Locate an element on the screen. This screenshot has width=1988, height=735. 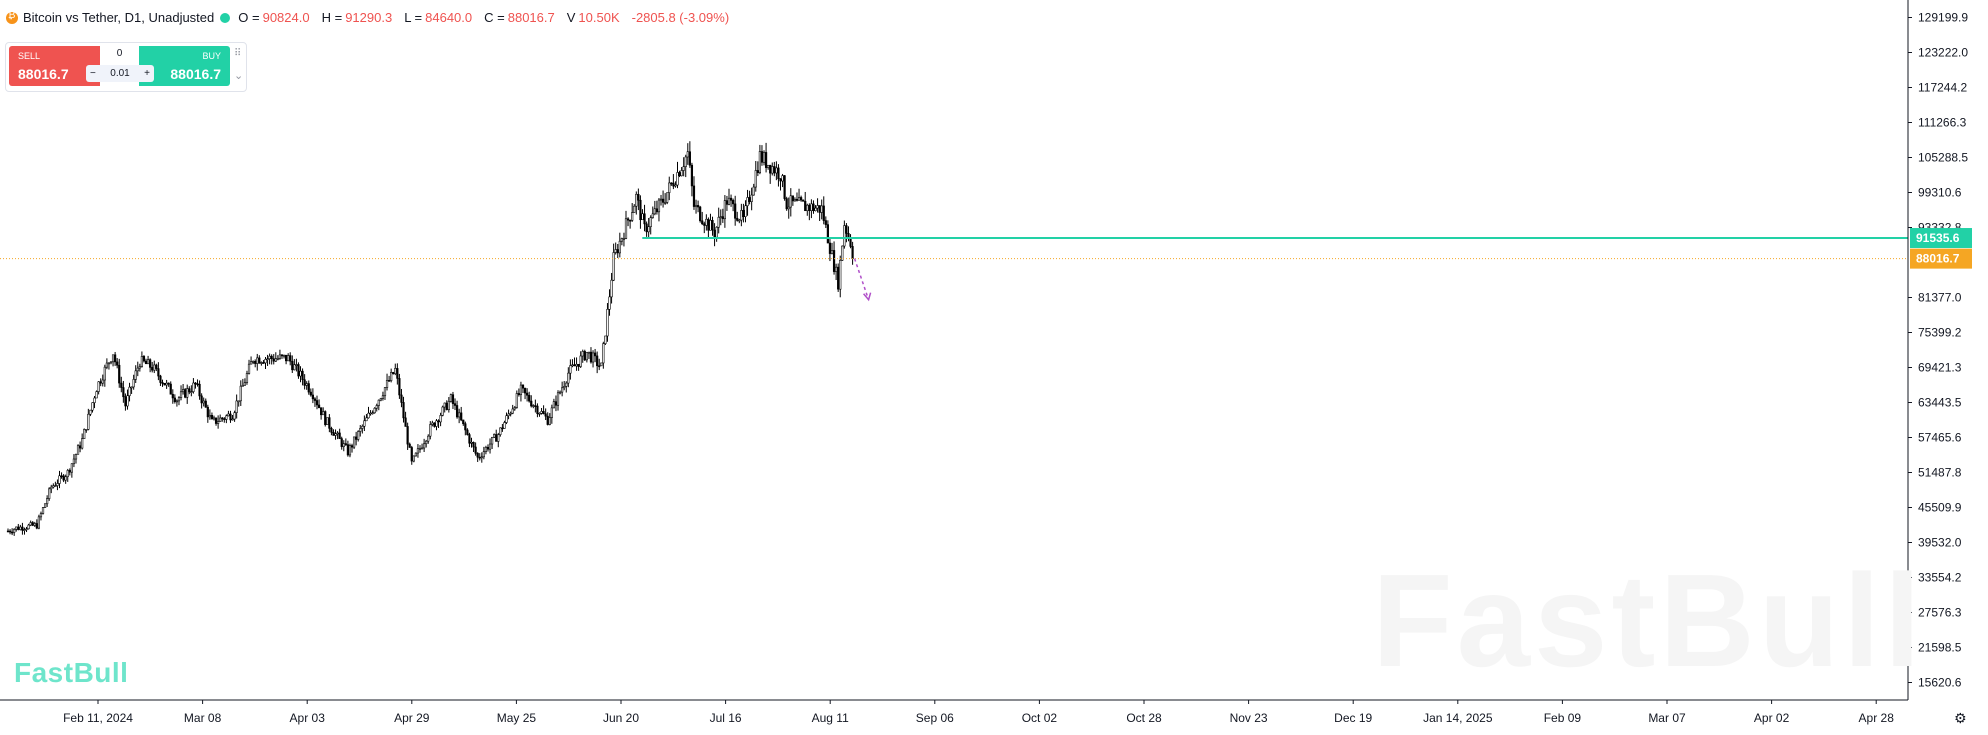
symbol-title: Bitcoin vs Tether, D1, Unadjusted is located at coordinates (119, 17).